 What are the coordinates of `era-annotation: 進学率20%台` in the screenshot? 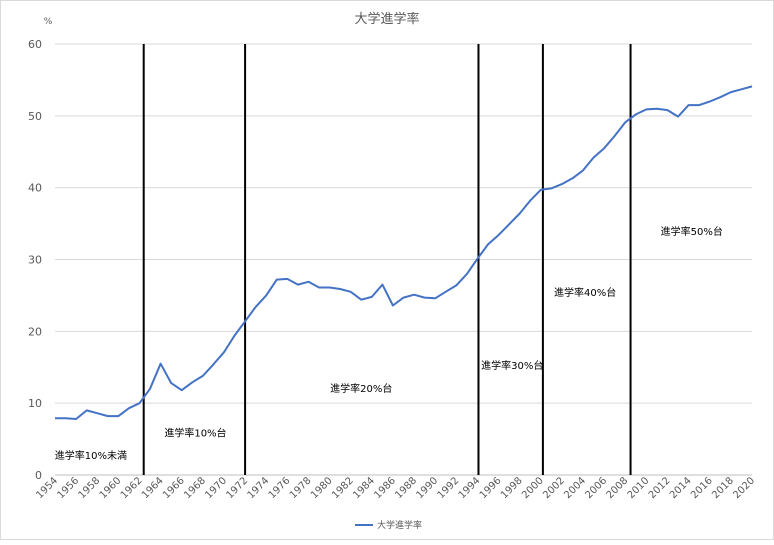 It's located at (361, 388).